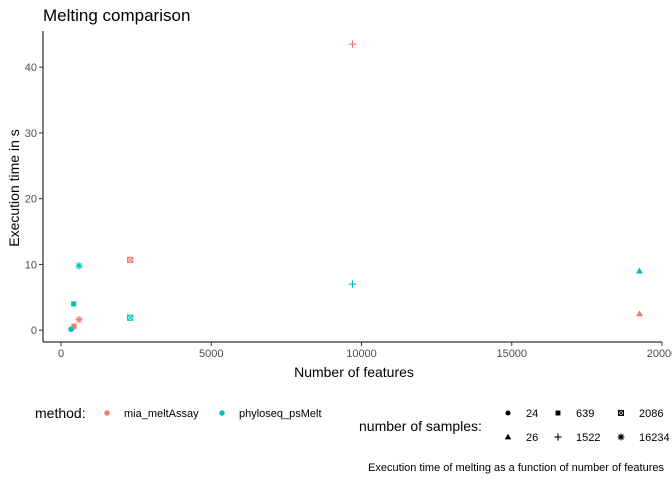 Image resolution: width=672 pixels, height=485 pixels. What do you see at coordinates (31, 200) in the screenshot?
I see `y-tick-label: 20` at bounding box center [31, 200].